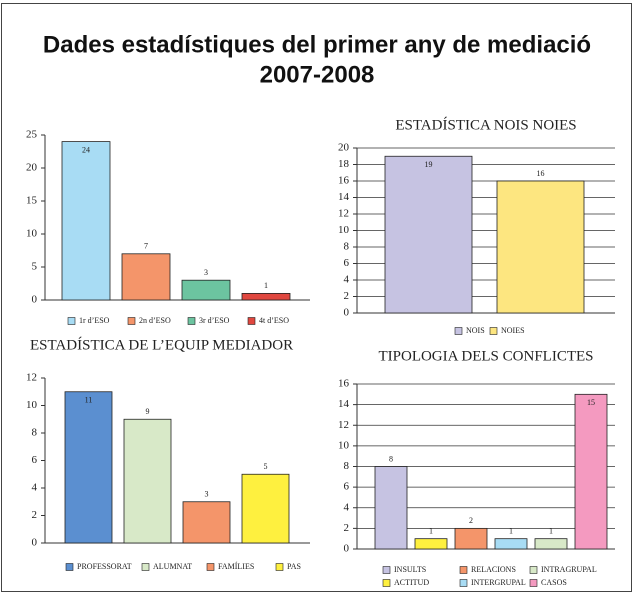  What do you see at coordinates (485, 356) in the screenshot?
I see `chart-title: TIPOLOGIA DELS CONFLICTES` at bounding box center [485, 356].